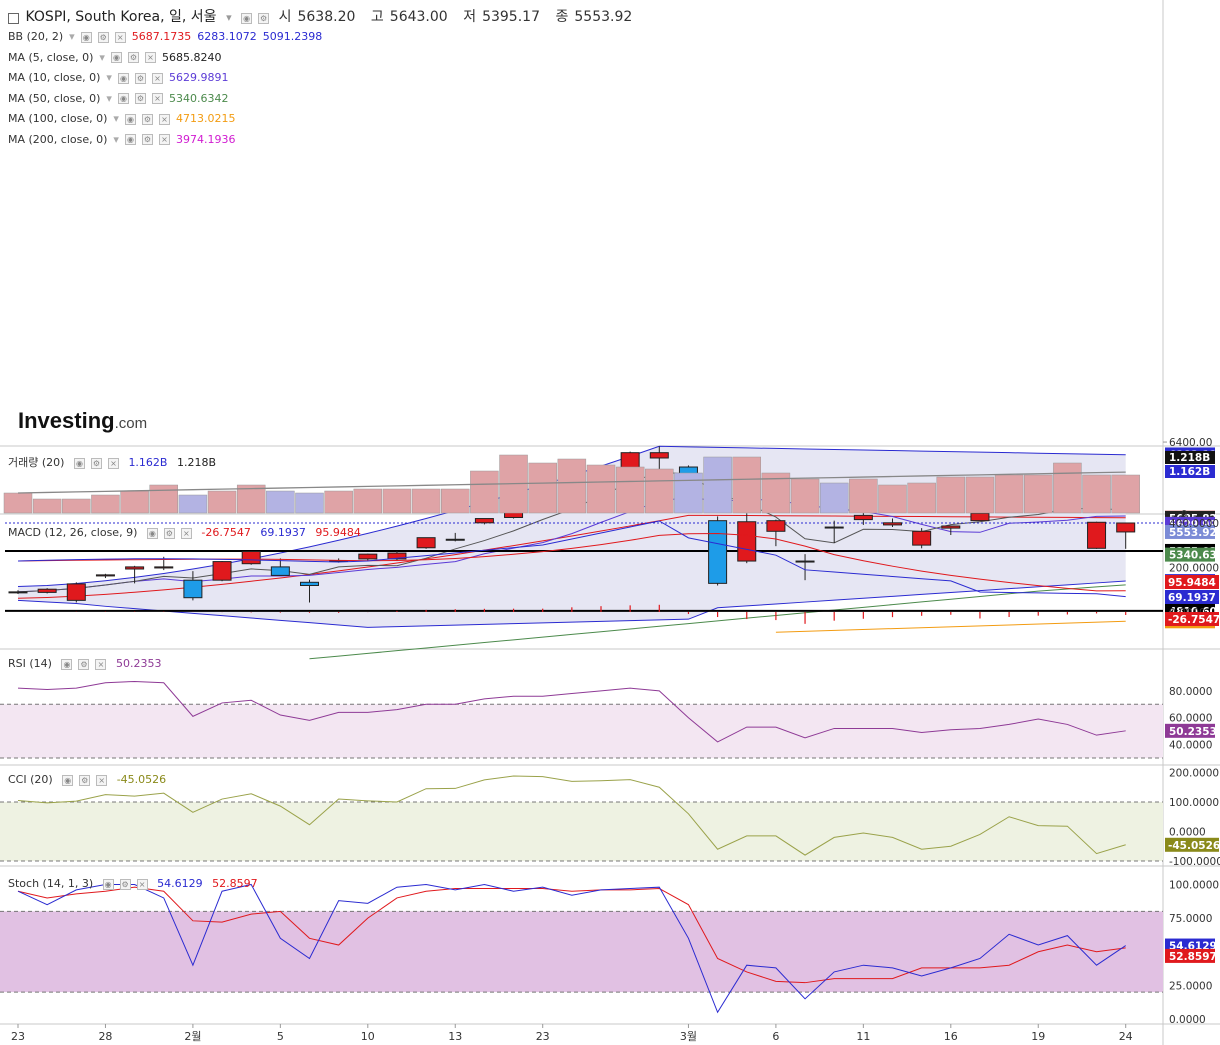 This screenshot has height=1045, width=1220. What do you see at coordinates (18, 1036) in the screenshot?
I see `x-axis-label: 23` at bounding box center [18, 1036].